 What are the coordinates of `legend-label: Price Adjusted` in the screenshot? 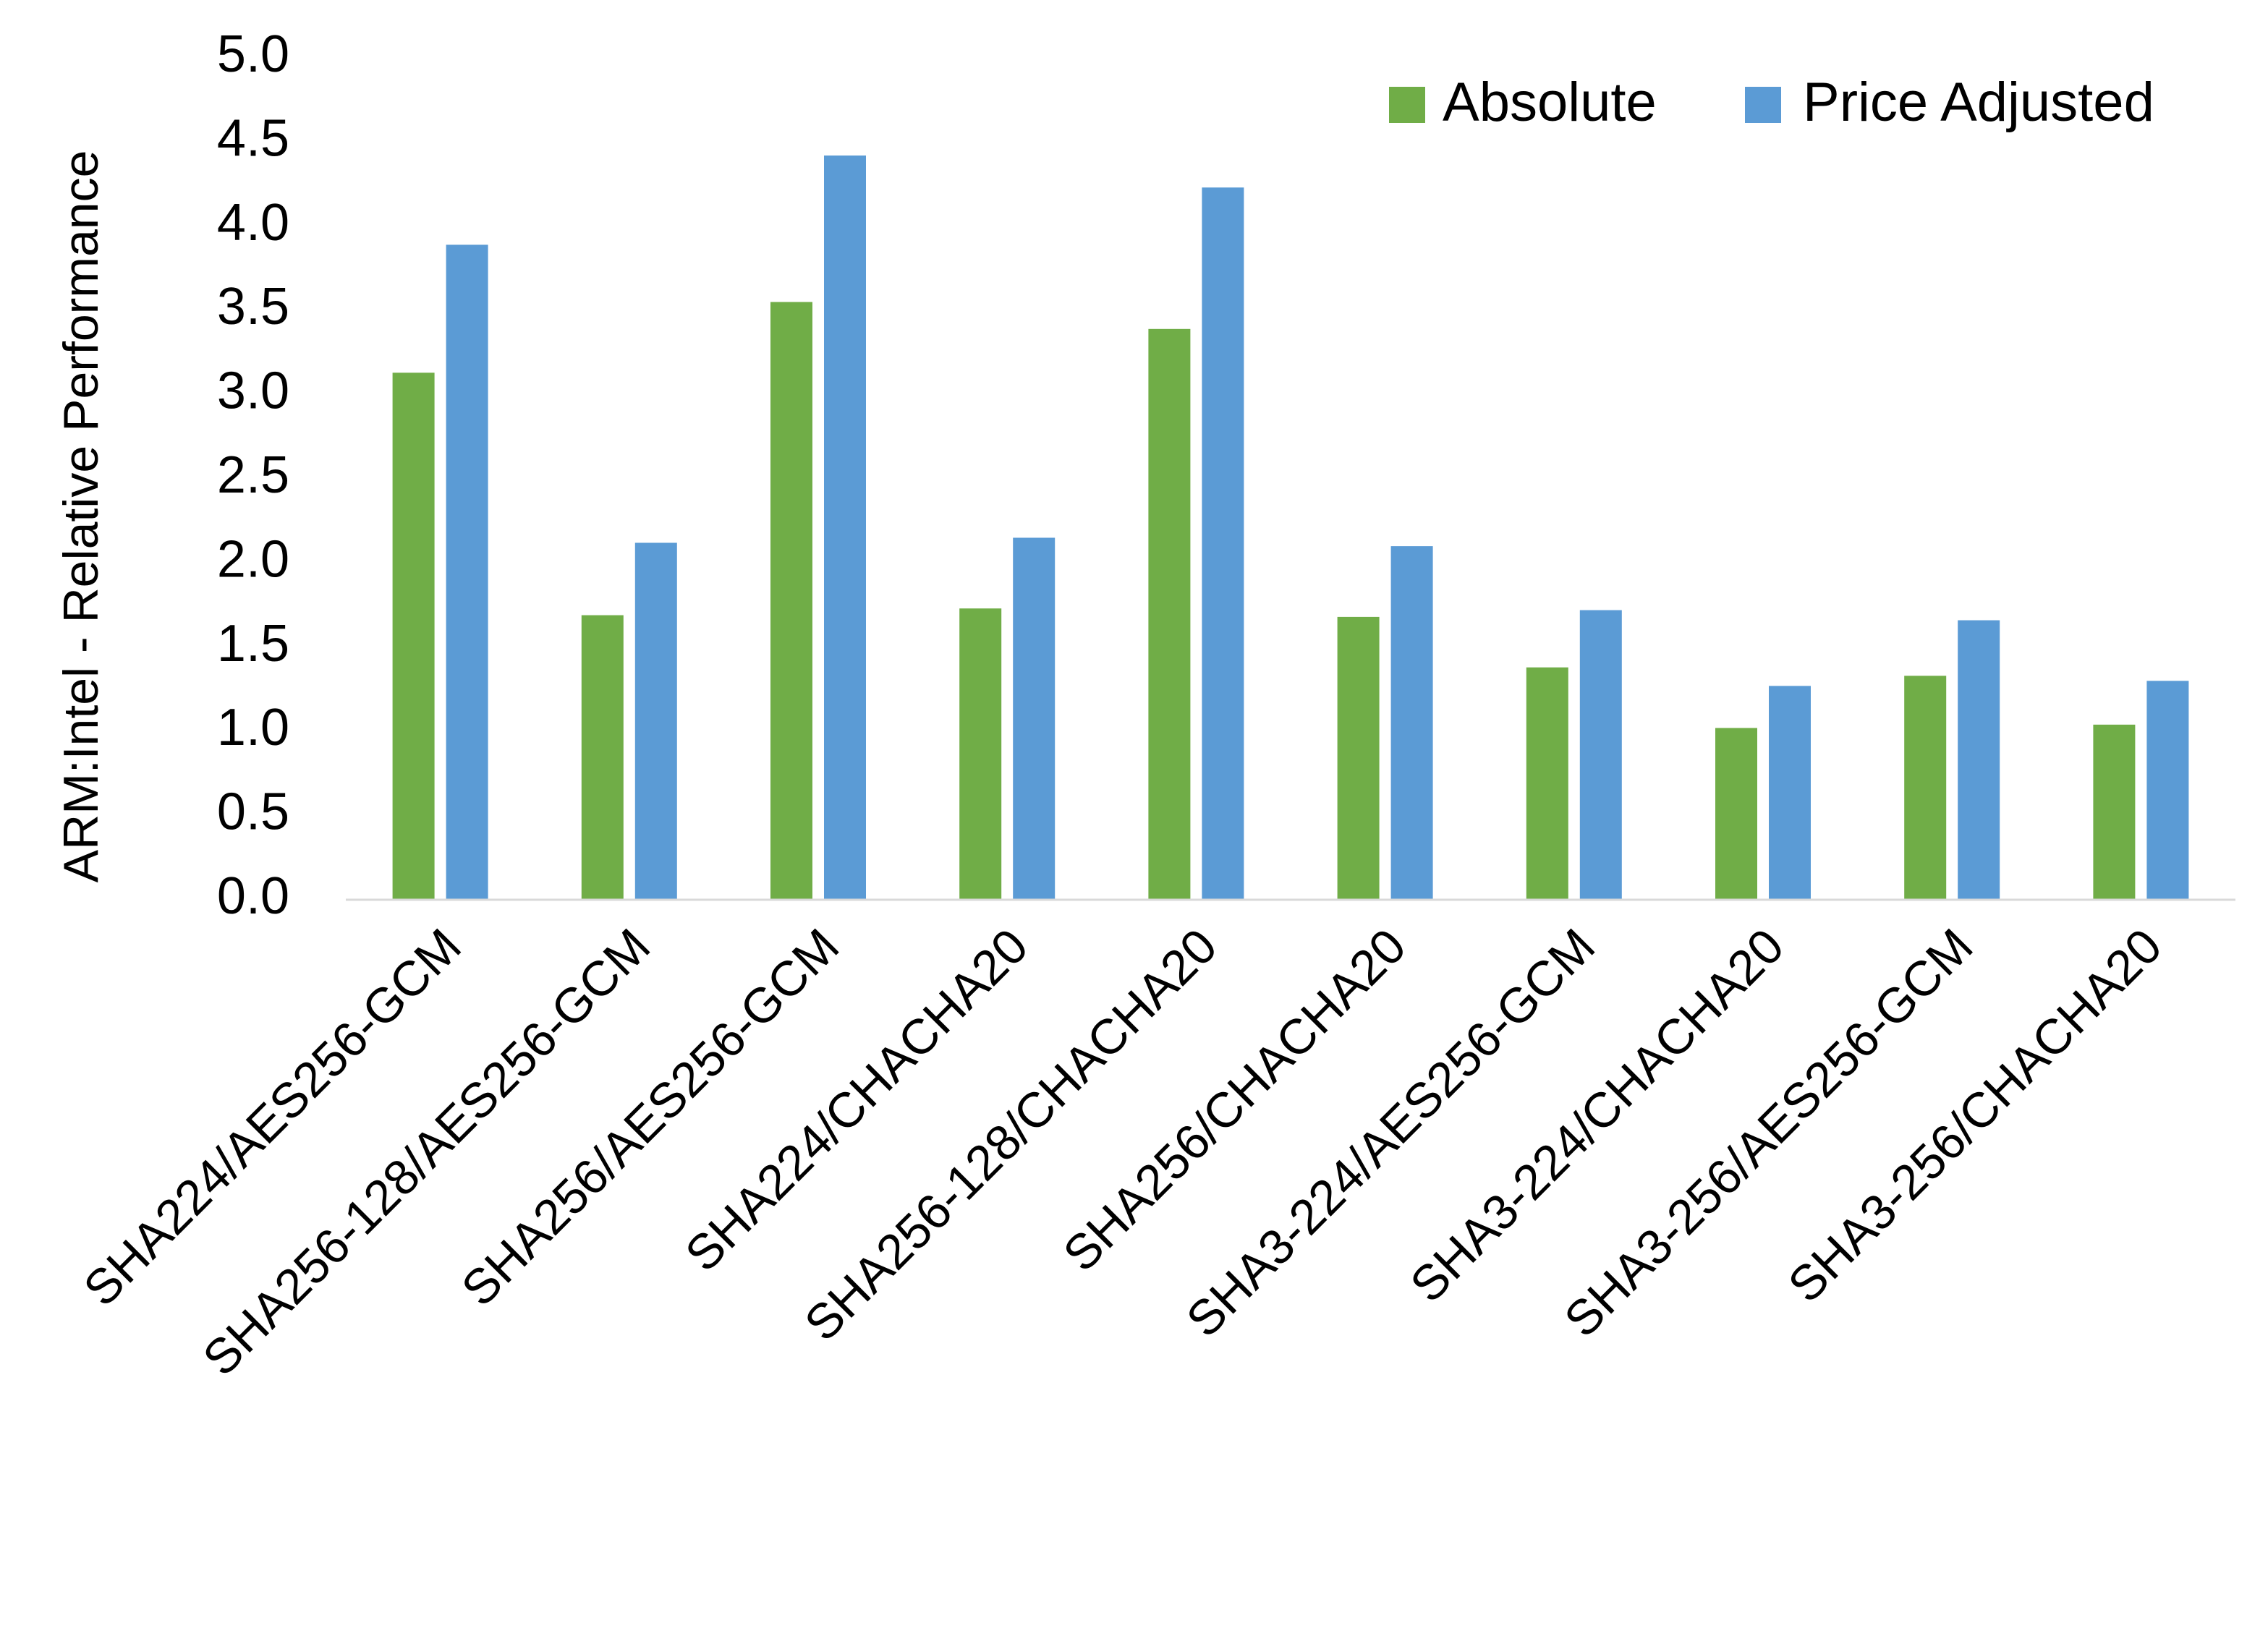 It's located at (1978, 102).